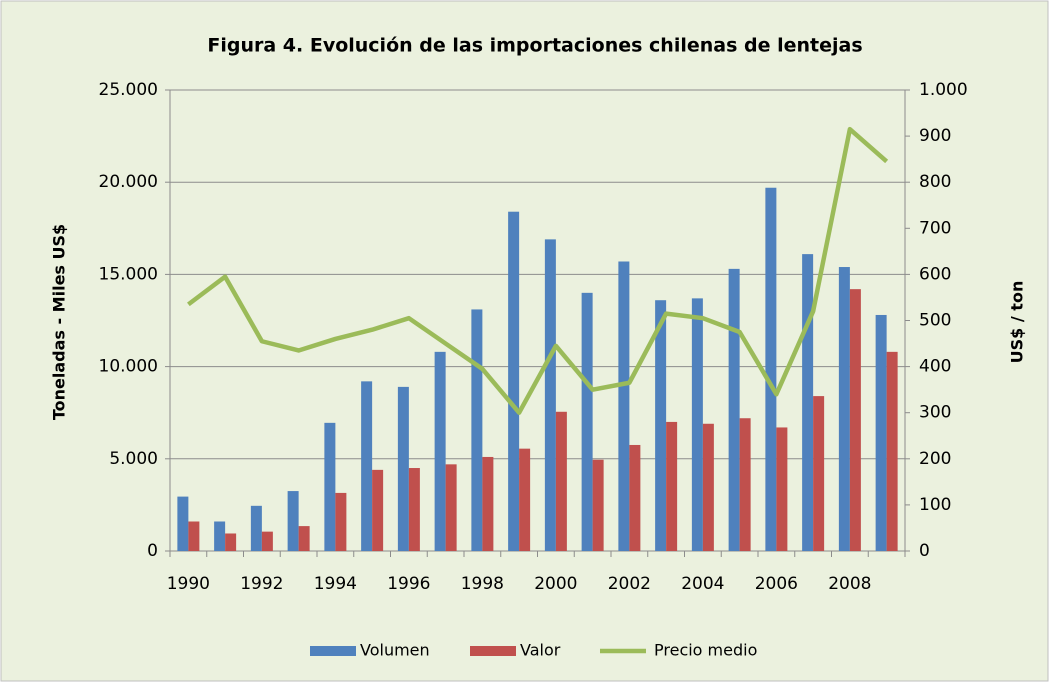 The image size is (1051, 683). I want to click on y2-tick-label: 800, so click(935, 182).